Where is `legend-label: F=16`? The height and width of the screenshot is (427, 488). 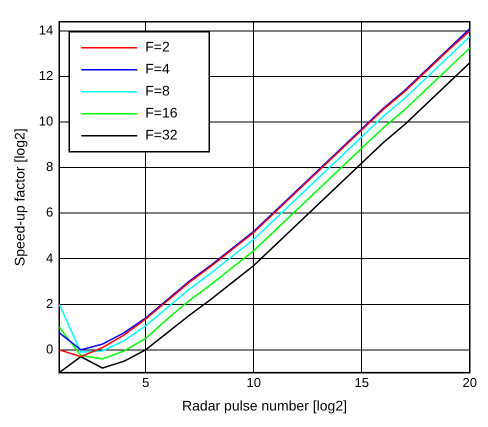 legend-label: F=16 is located at coordinates (161, 112).